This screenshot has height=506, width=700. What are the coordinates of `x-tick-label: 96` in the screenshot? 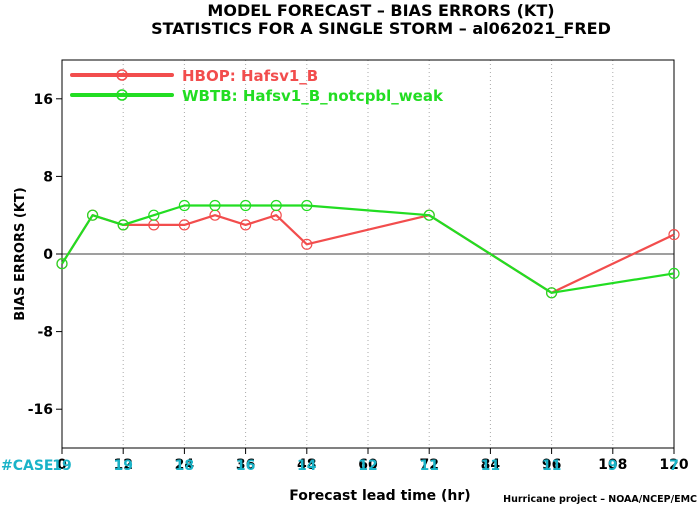 It's located at (551, 465).